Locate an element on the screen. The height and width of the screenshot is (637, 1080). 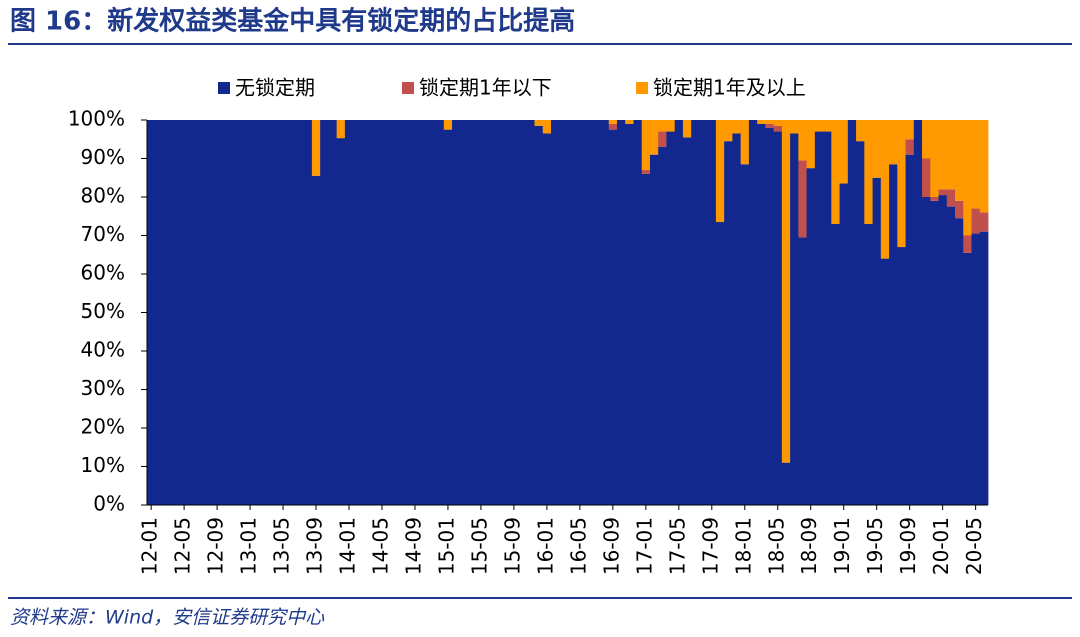
y-tick-label: 30% is located at coordinates (103, 388).